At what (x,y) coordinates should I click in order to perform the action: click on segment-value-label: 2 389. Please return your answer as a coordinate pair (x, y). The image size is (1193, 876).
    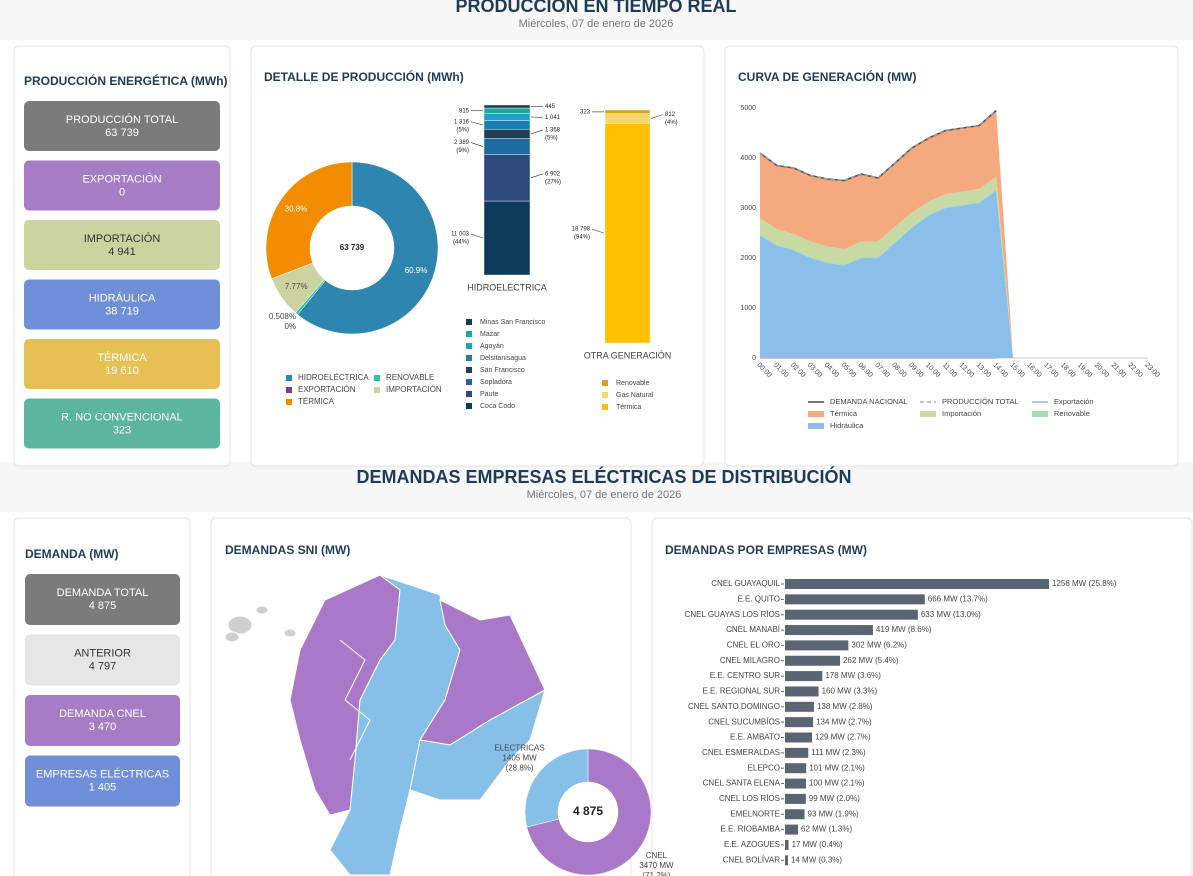
    Looking at the image, I should click on (462, 143).